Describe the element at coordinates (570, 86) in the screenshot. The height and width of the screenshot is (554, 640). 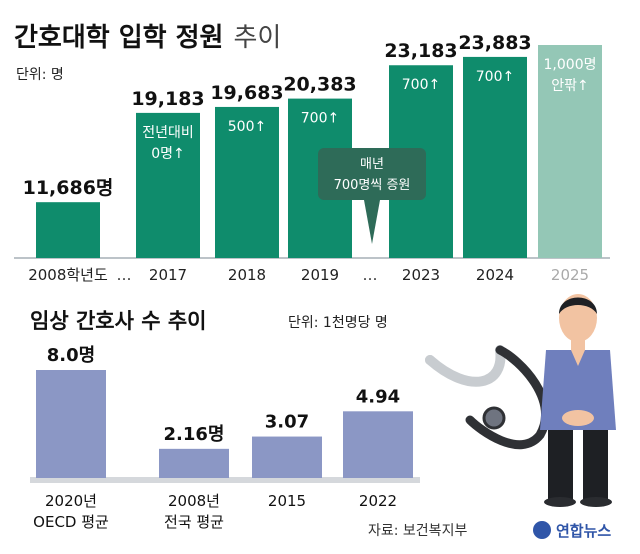
I see `admissions-change-label: 안팎↑` at that location.